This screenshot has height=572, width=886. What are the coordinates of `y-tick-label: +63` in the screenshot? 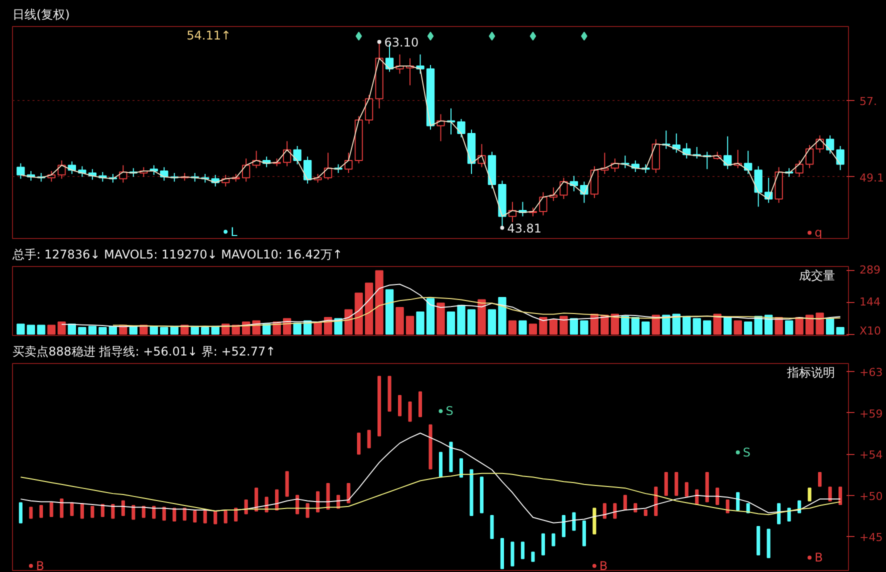 It's located at (871, 373).